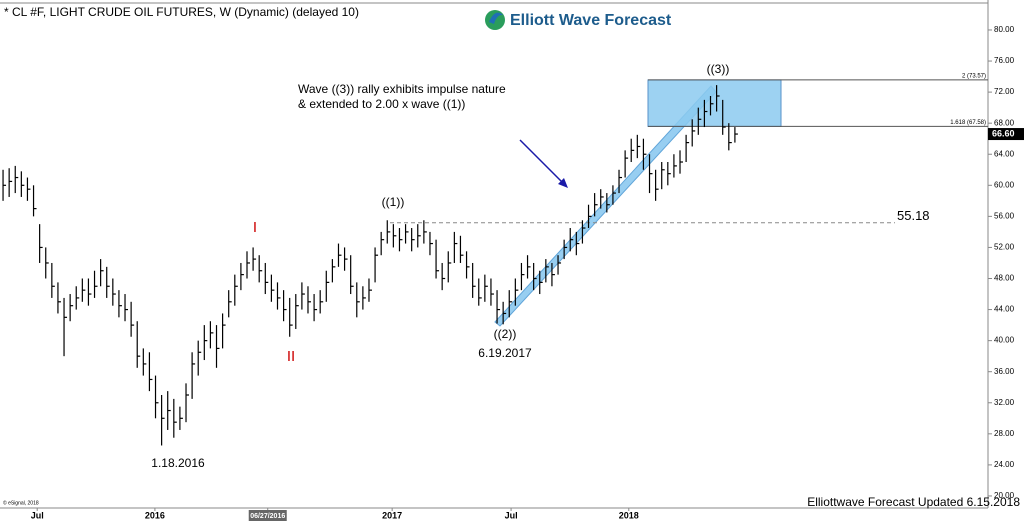 This screenshot has width=1024, height=522. Describe the element at coordinates (402, 89) in the screenshot. I see `note-line: Wave ((3)) rally exhibits impulse nature` at that location.